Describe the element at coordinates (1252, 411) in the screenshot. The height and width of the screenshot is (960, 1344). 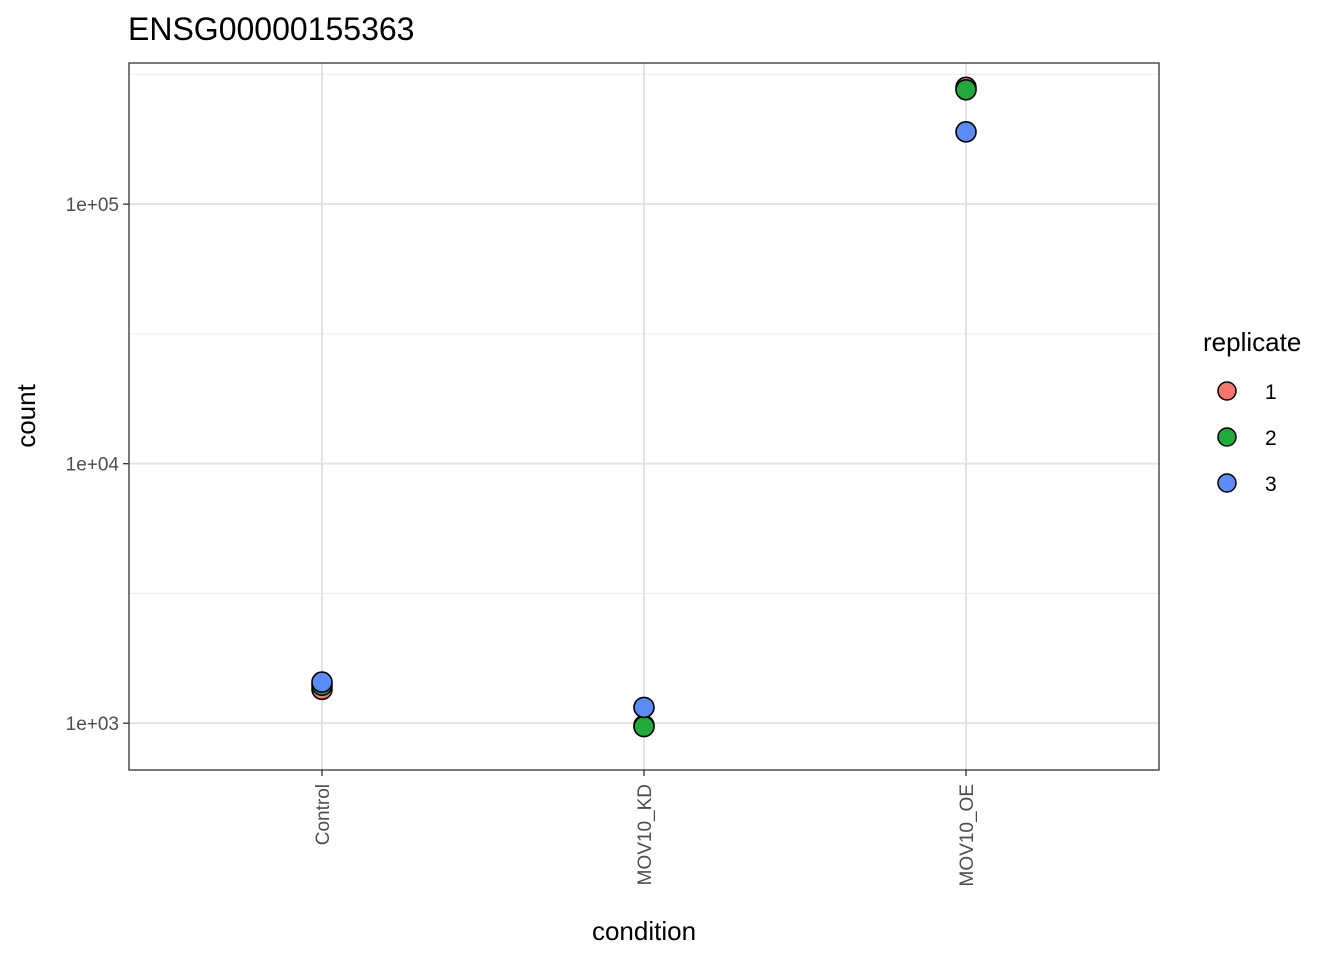
I see `legend: replicate 1 2 3` at that location.